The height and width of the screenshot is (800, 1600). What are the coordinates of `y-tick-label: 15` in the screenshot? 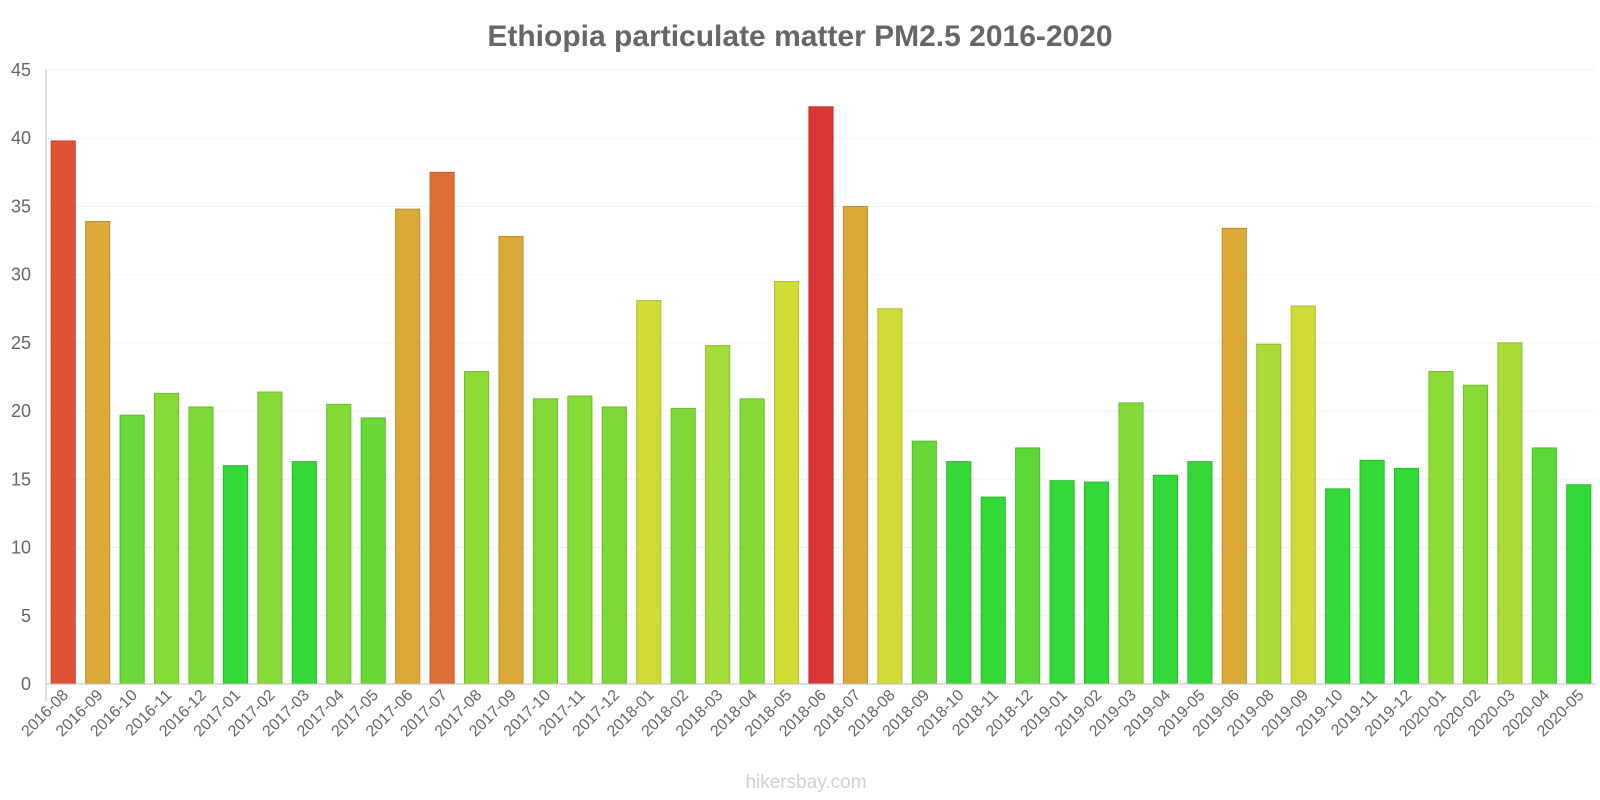 It's located at (21, 479).